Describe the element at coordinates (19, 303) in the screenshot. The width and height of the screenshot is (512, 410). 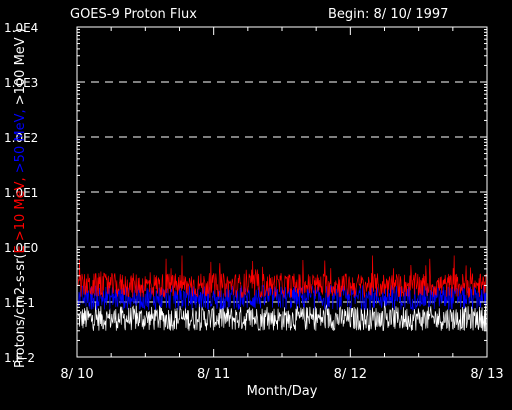
I see `y-tick-label: 1.E-1` at that location.